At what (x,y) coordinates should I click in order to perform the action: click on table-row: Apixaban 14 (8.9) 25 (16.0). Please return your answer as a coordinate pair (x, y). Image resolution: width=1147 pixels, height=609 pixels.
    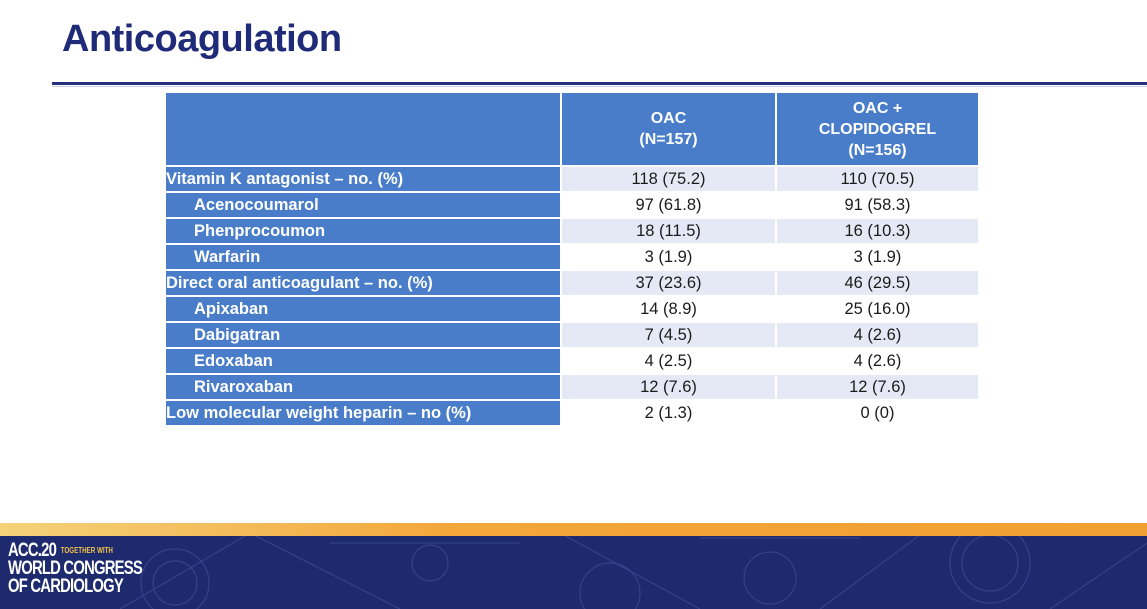
    Looking at the image, I should click on (572, 309).